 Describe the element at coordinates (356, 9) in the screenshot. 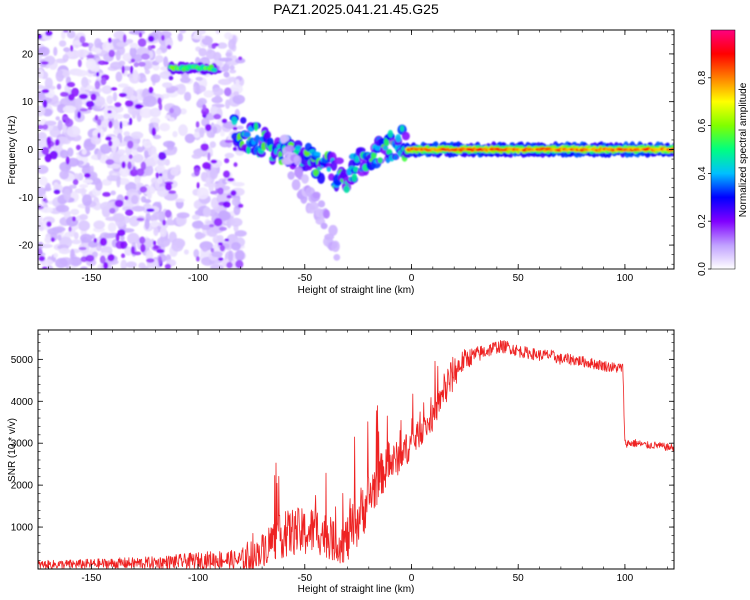

I see `figure-title: PAZ1.2025.041.21.45.G25` at that location.